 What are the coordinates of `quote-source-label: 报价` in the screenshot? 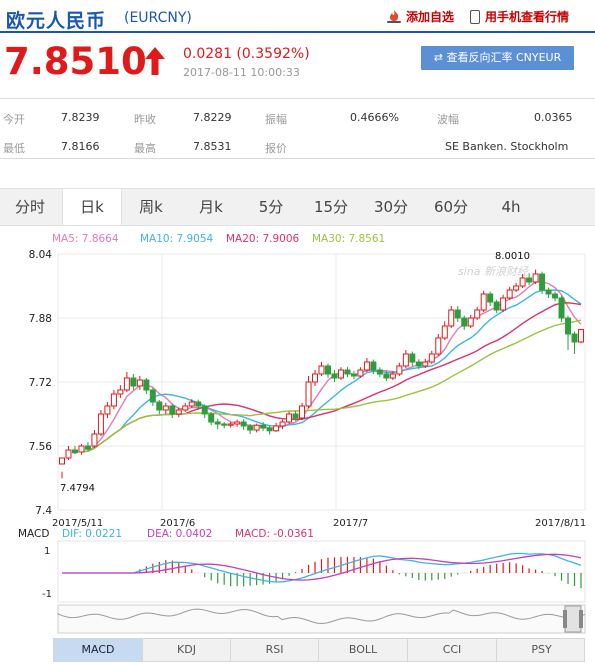 It's located at (276, 148).